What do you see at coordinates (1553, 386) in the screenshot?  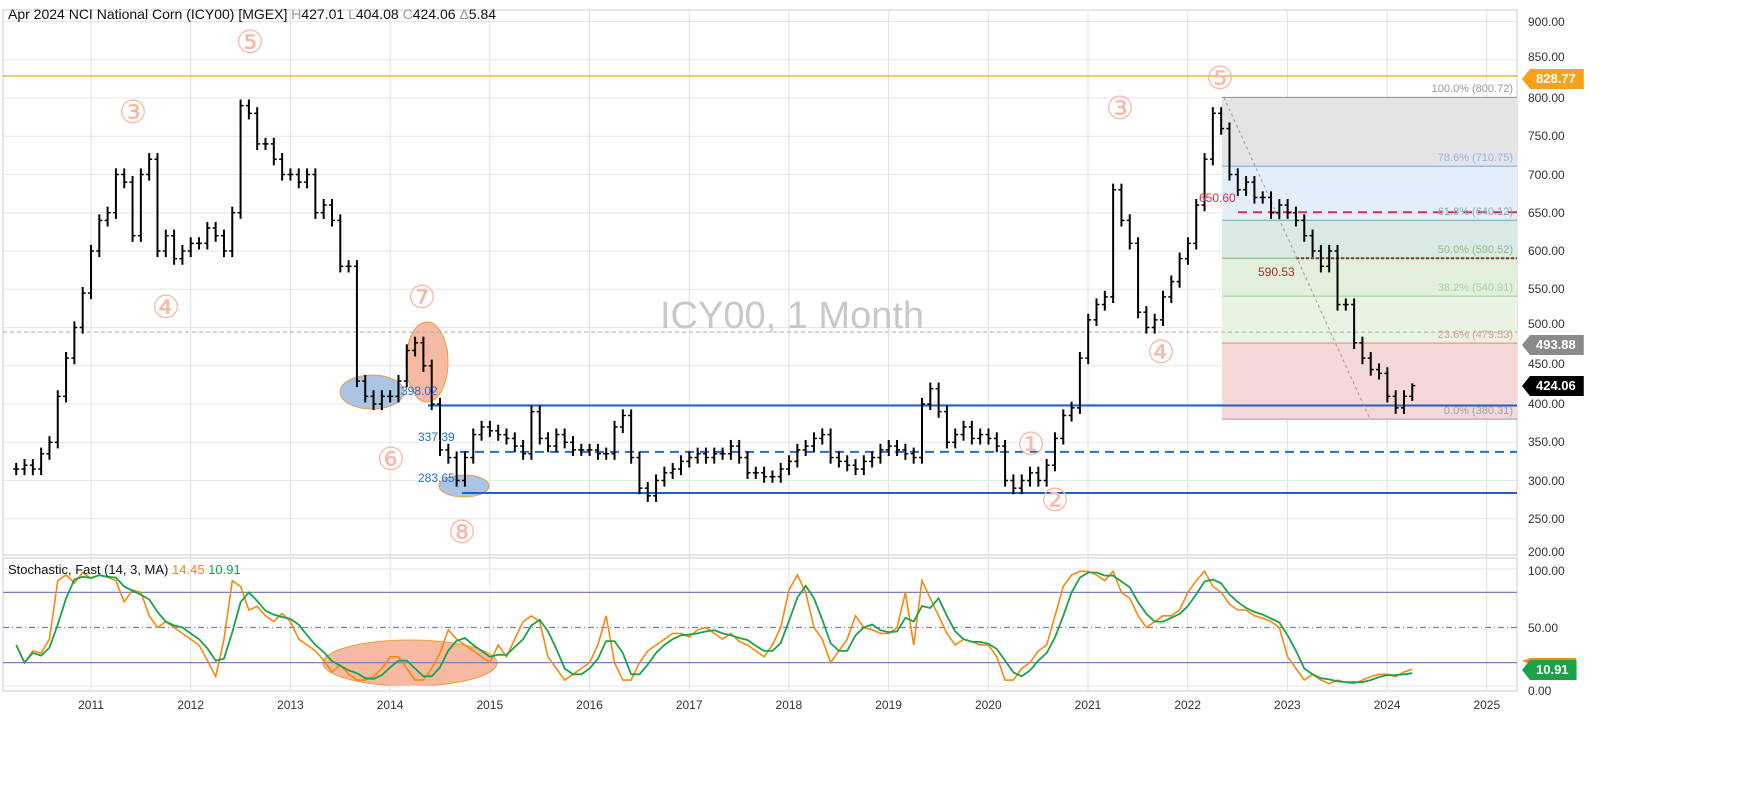 I see `price-tag-last: 424.06` at bounding box center [1553, 386].